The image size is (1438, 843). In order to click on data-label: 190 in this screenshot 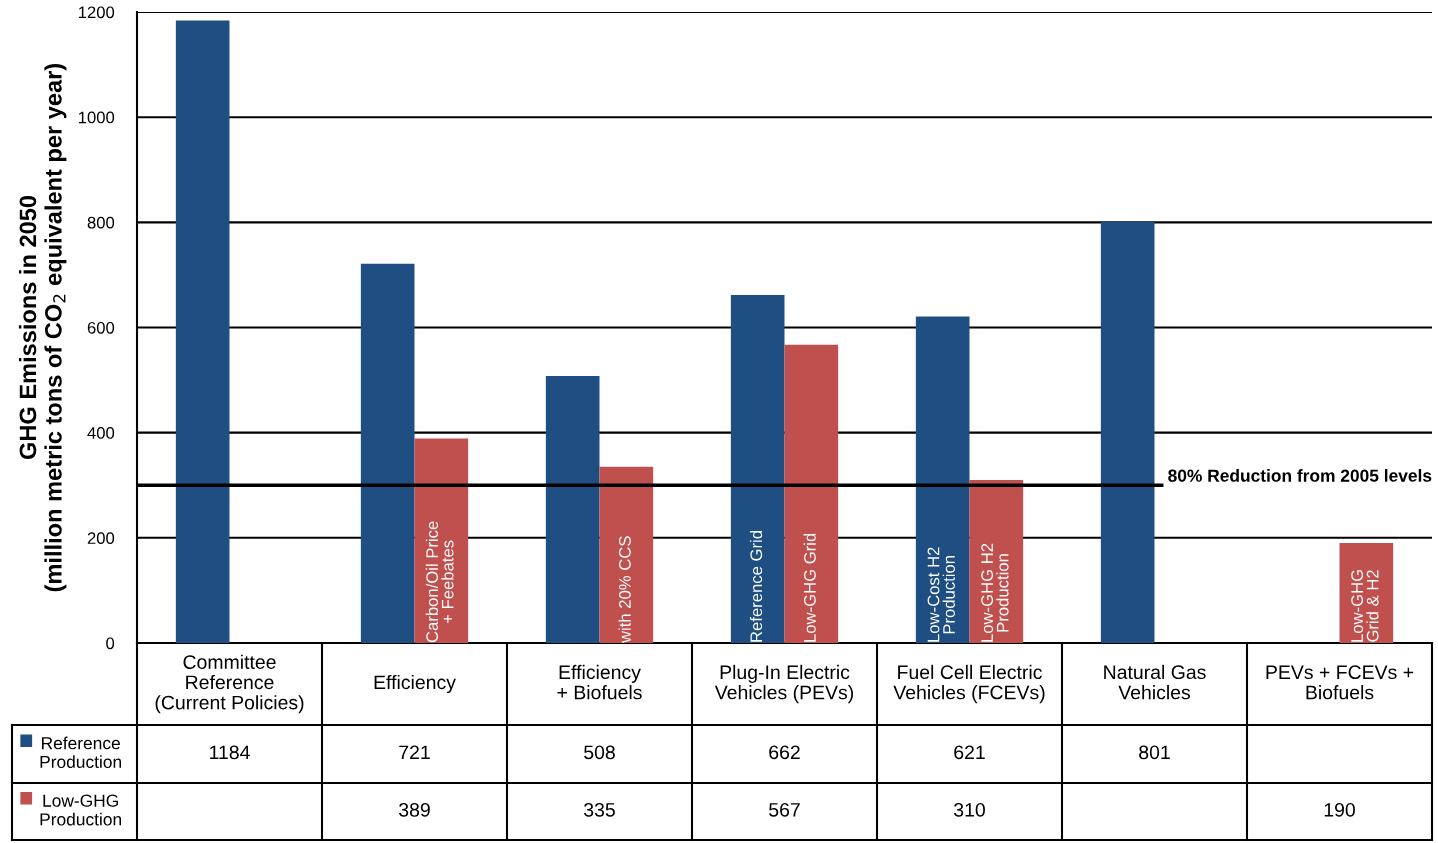, I will do `click(1339, 809)`.